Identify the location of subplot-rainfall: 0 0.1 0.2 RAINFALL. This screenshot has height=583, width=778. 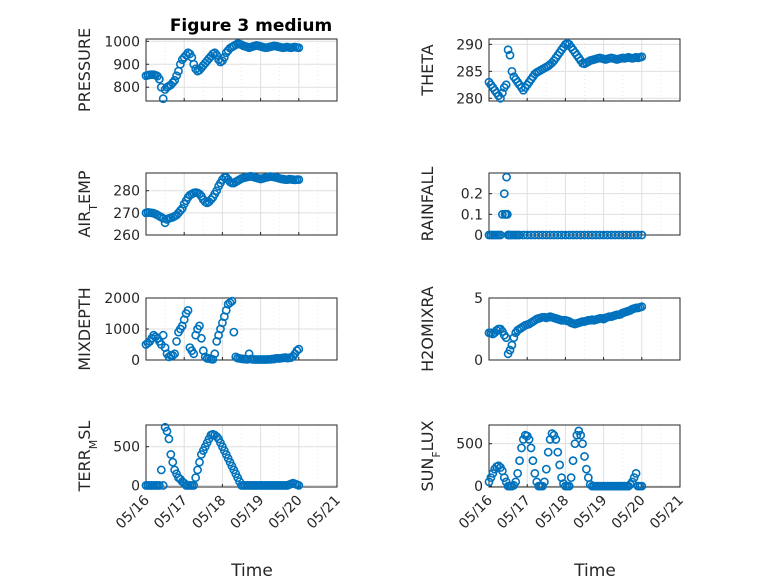
(549, 205).